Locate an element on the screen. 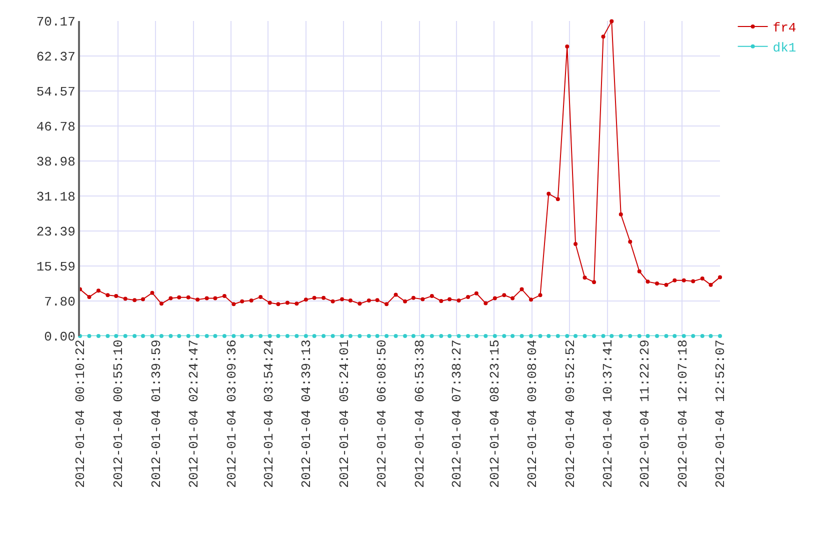  legend-label: fr4 is located at coordinates (784, 28).